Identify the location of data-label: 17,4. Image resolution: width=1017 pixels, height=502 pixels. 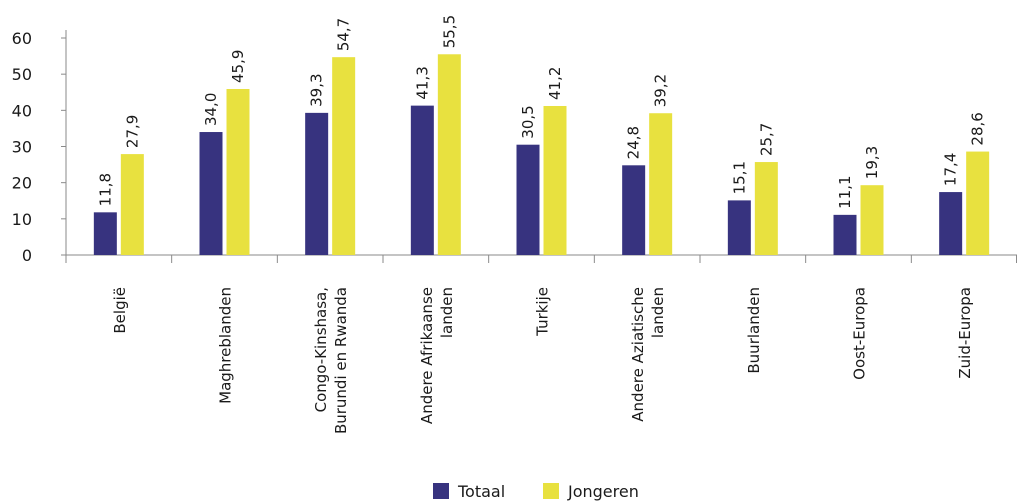
(951, 169).